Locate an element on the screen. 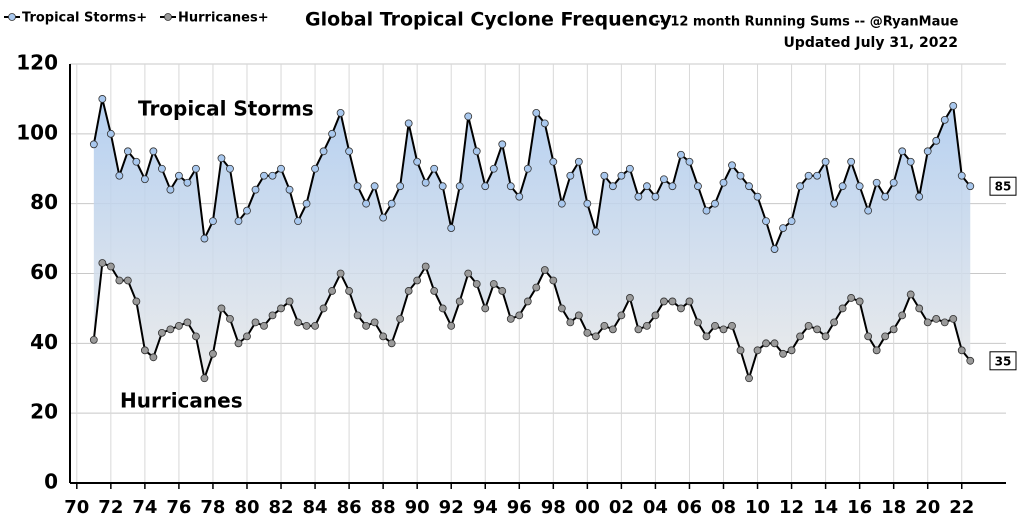  chart-subtitle: -- 12 month Running Sums -- @RyanMaue is located at coordinates (807, 22).